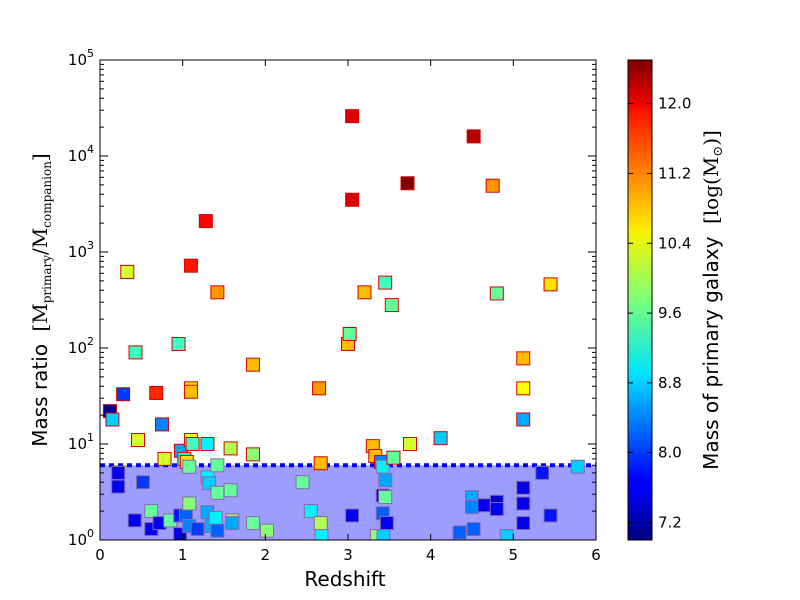 The height and width of the screenshot is (600, 800). Describe the element at coordinates (718, 151) in the screenshot. I see `colorbar-title-sub: ⊙` at that location.